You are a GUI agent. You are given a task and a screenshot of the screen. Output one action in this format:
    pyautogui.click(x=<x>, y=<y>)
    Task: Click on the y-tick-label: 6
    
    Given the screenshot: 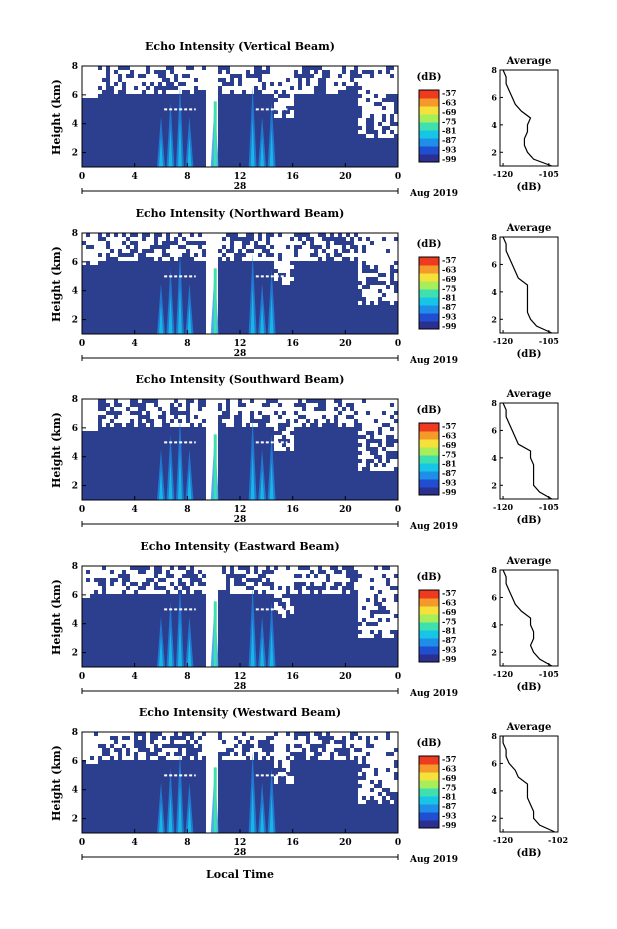 What is the action you would take?
    pyautogui.click(x=75, y=263)
    